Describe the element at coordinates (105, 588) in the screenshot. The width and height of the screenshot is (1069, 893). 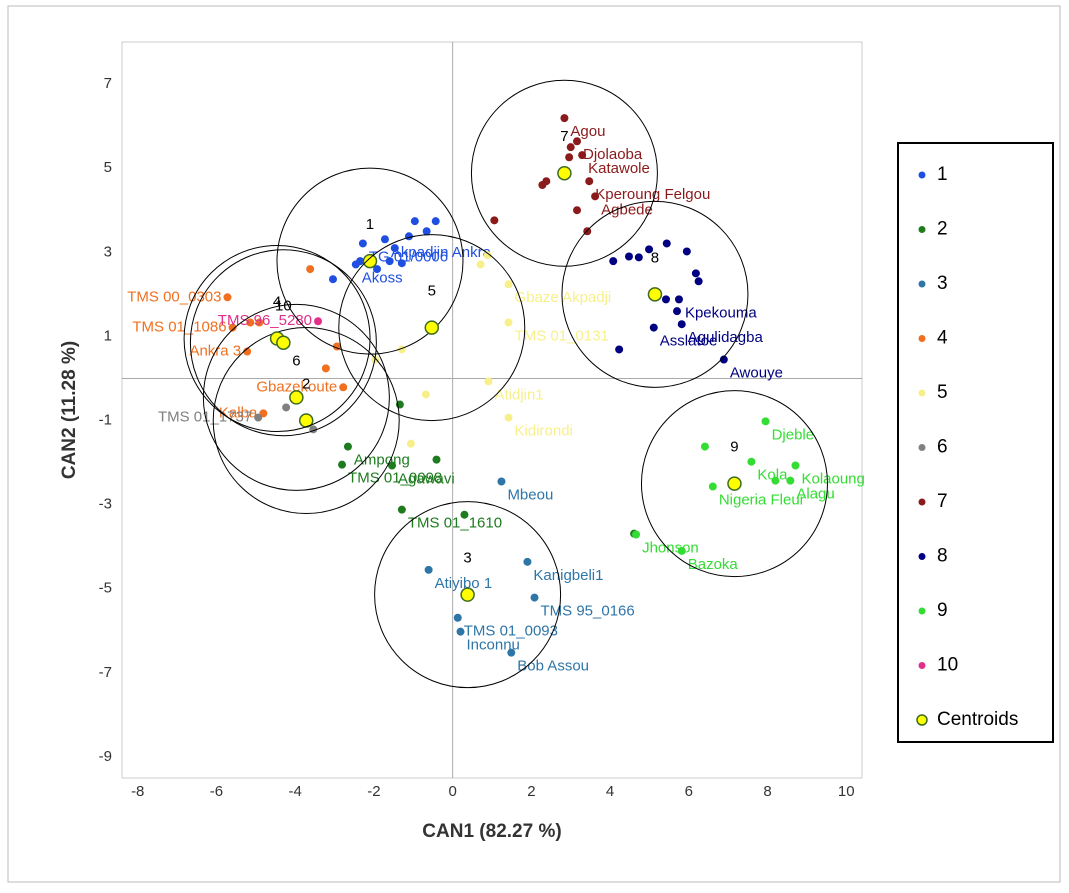
I see `y-tick-label: -5` at that location.